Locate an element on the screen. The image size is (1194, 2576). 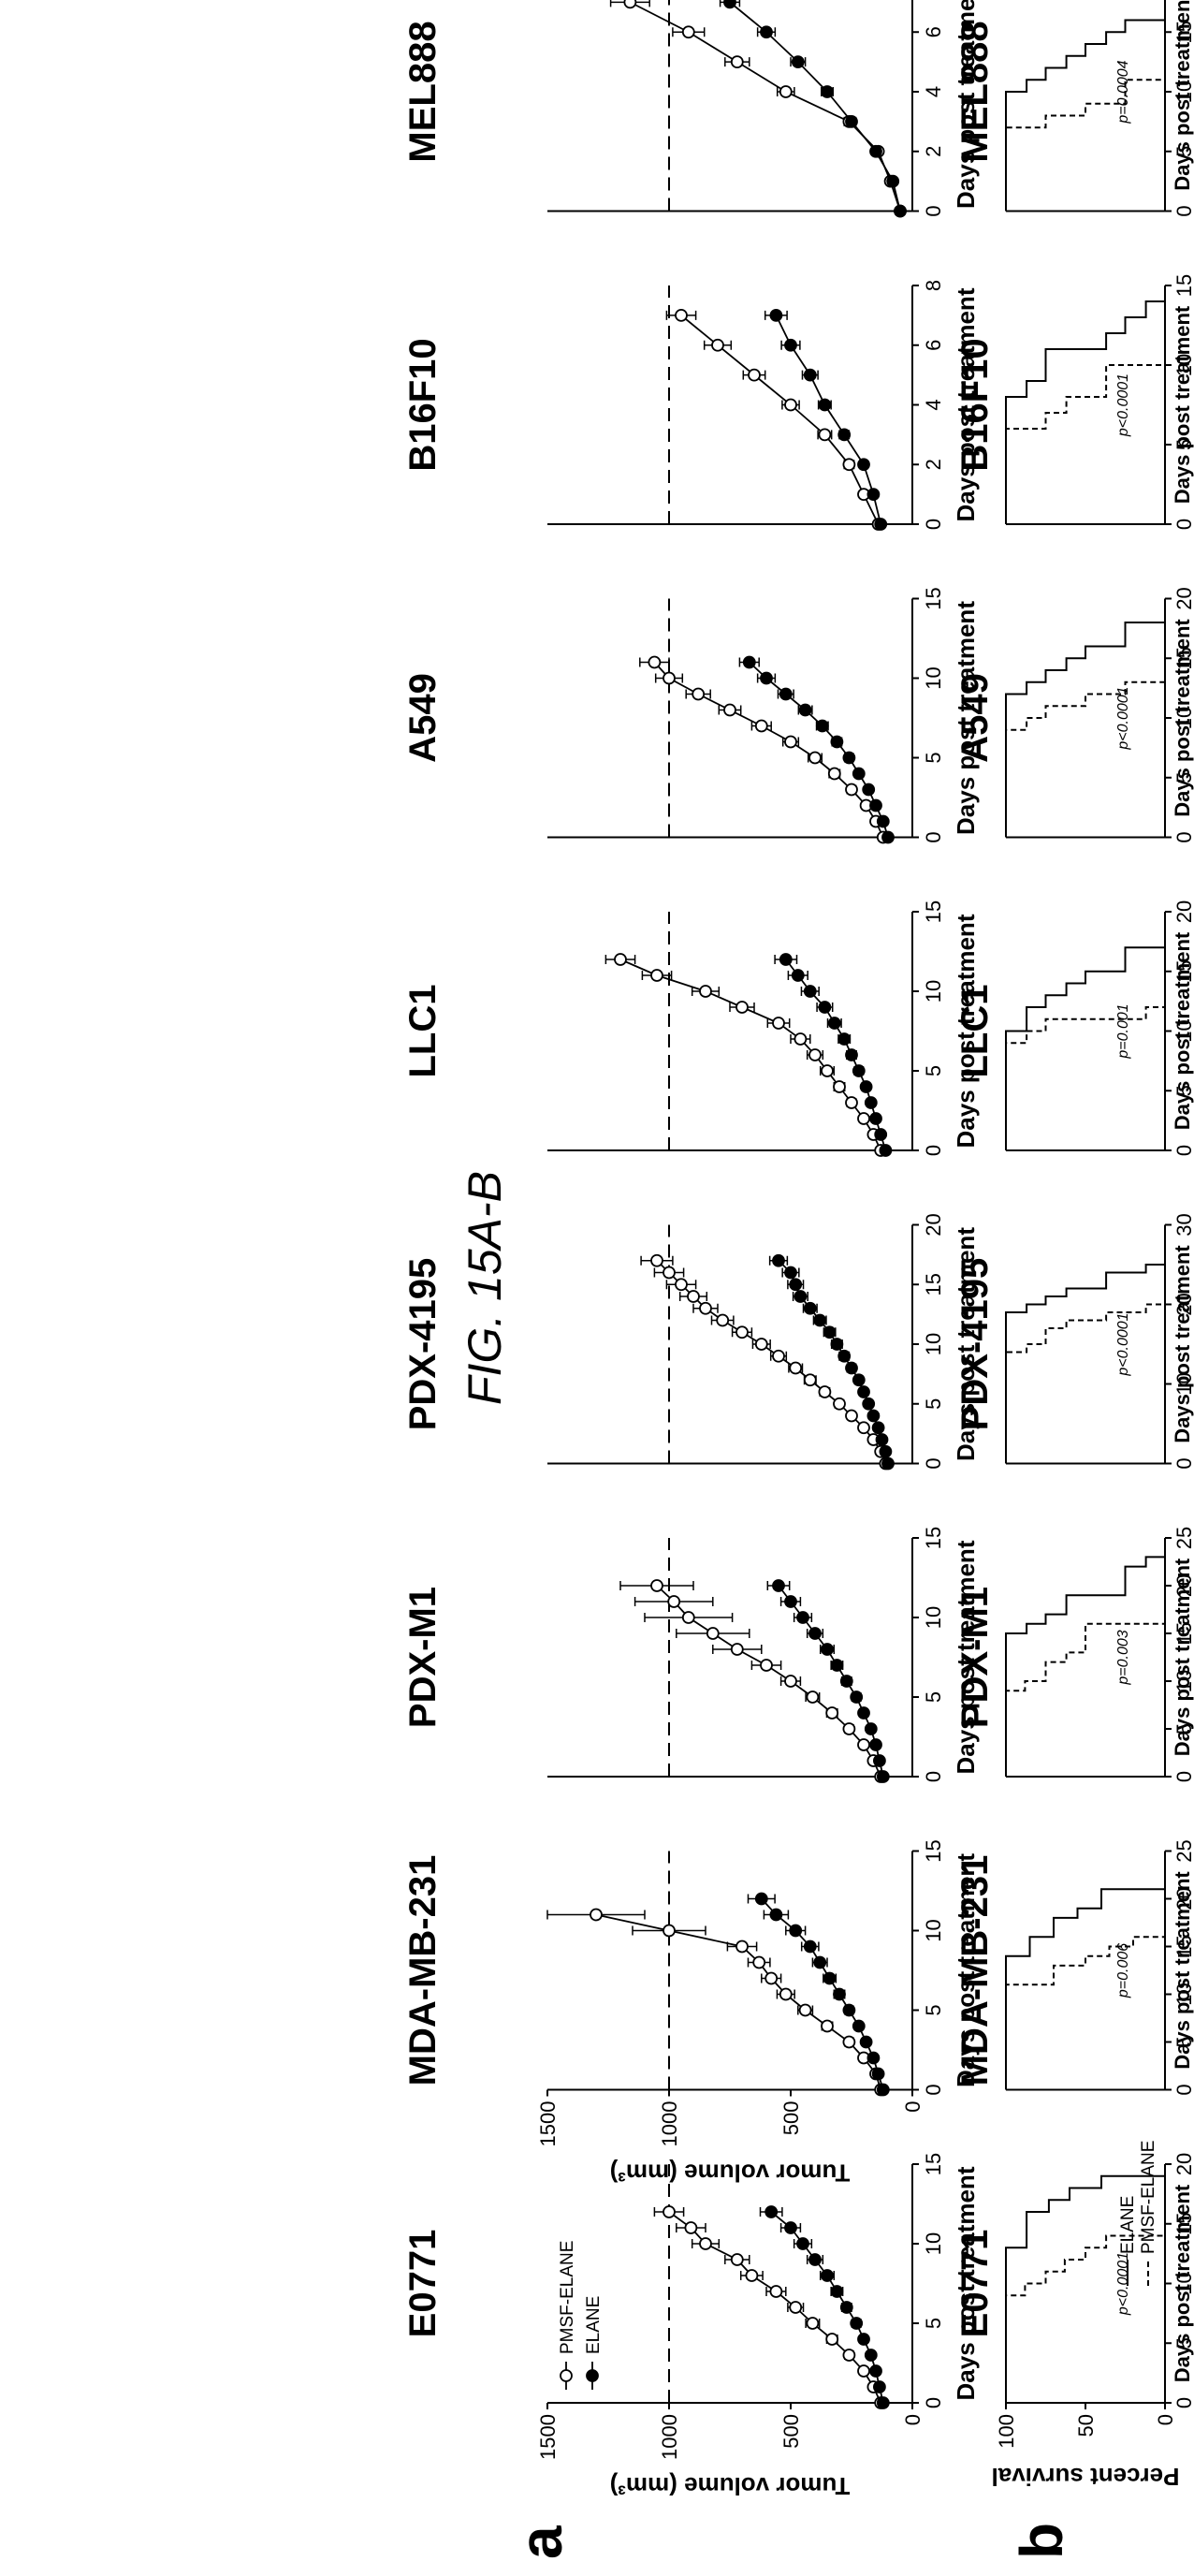
chart-title: PDX-M1 is located at coordinates (975, 1657).